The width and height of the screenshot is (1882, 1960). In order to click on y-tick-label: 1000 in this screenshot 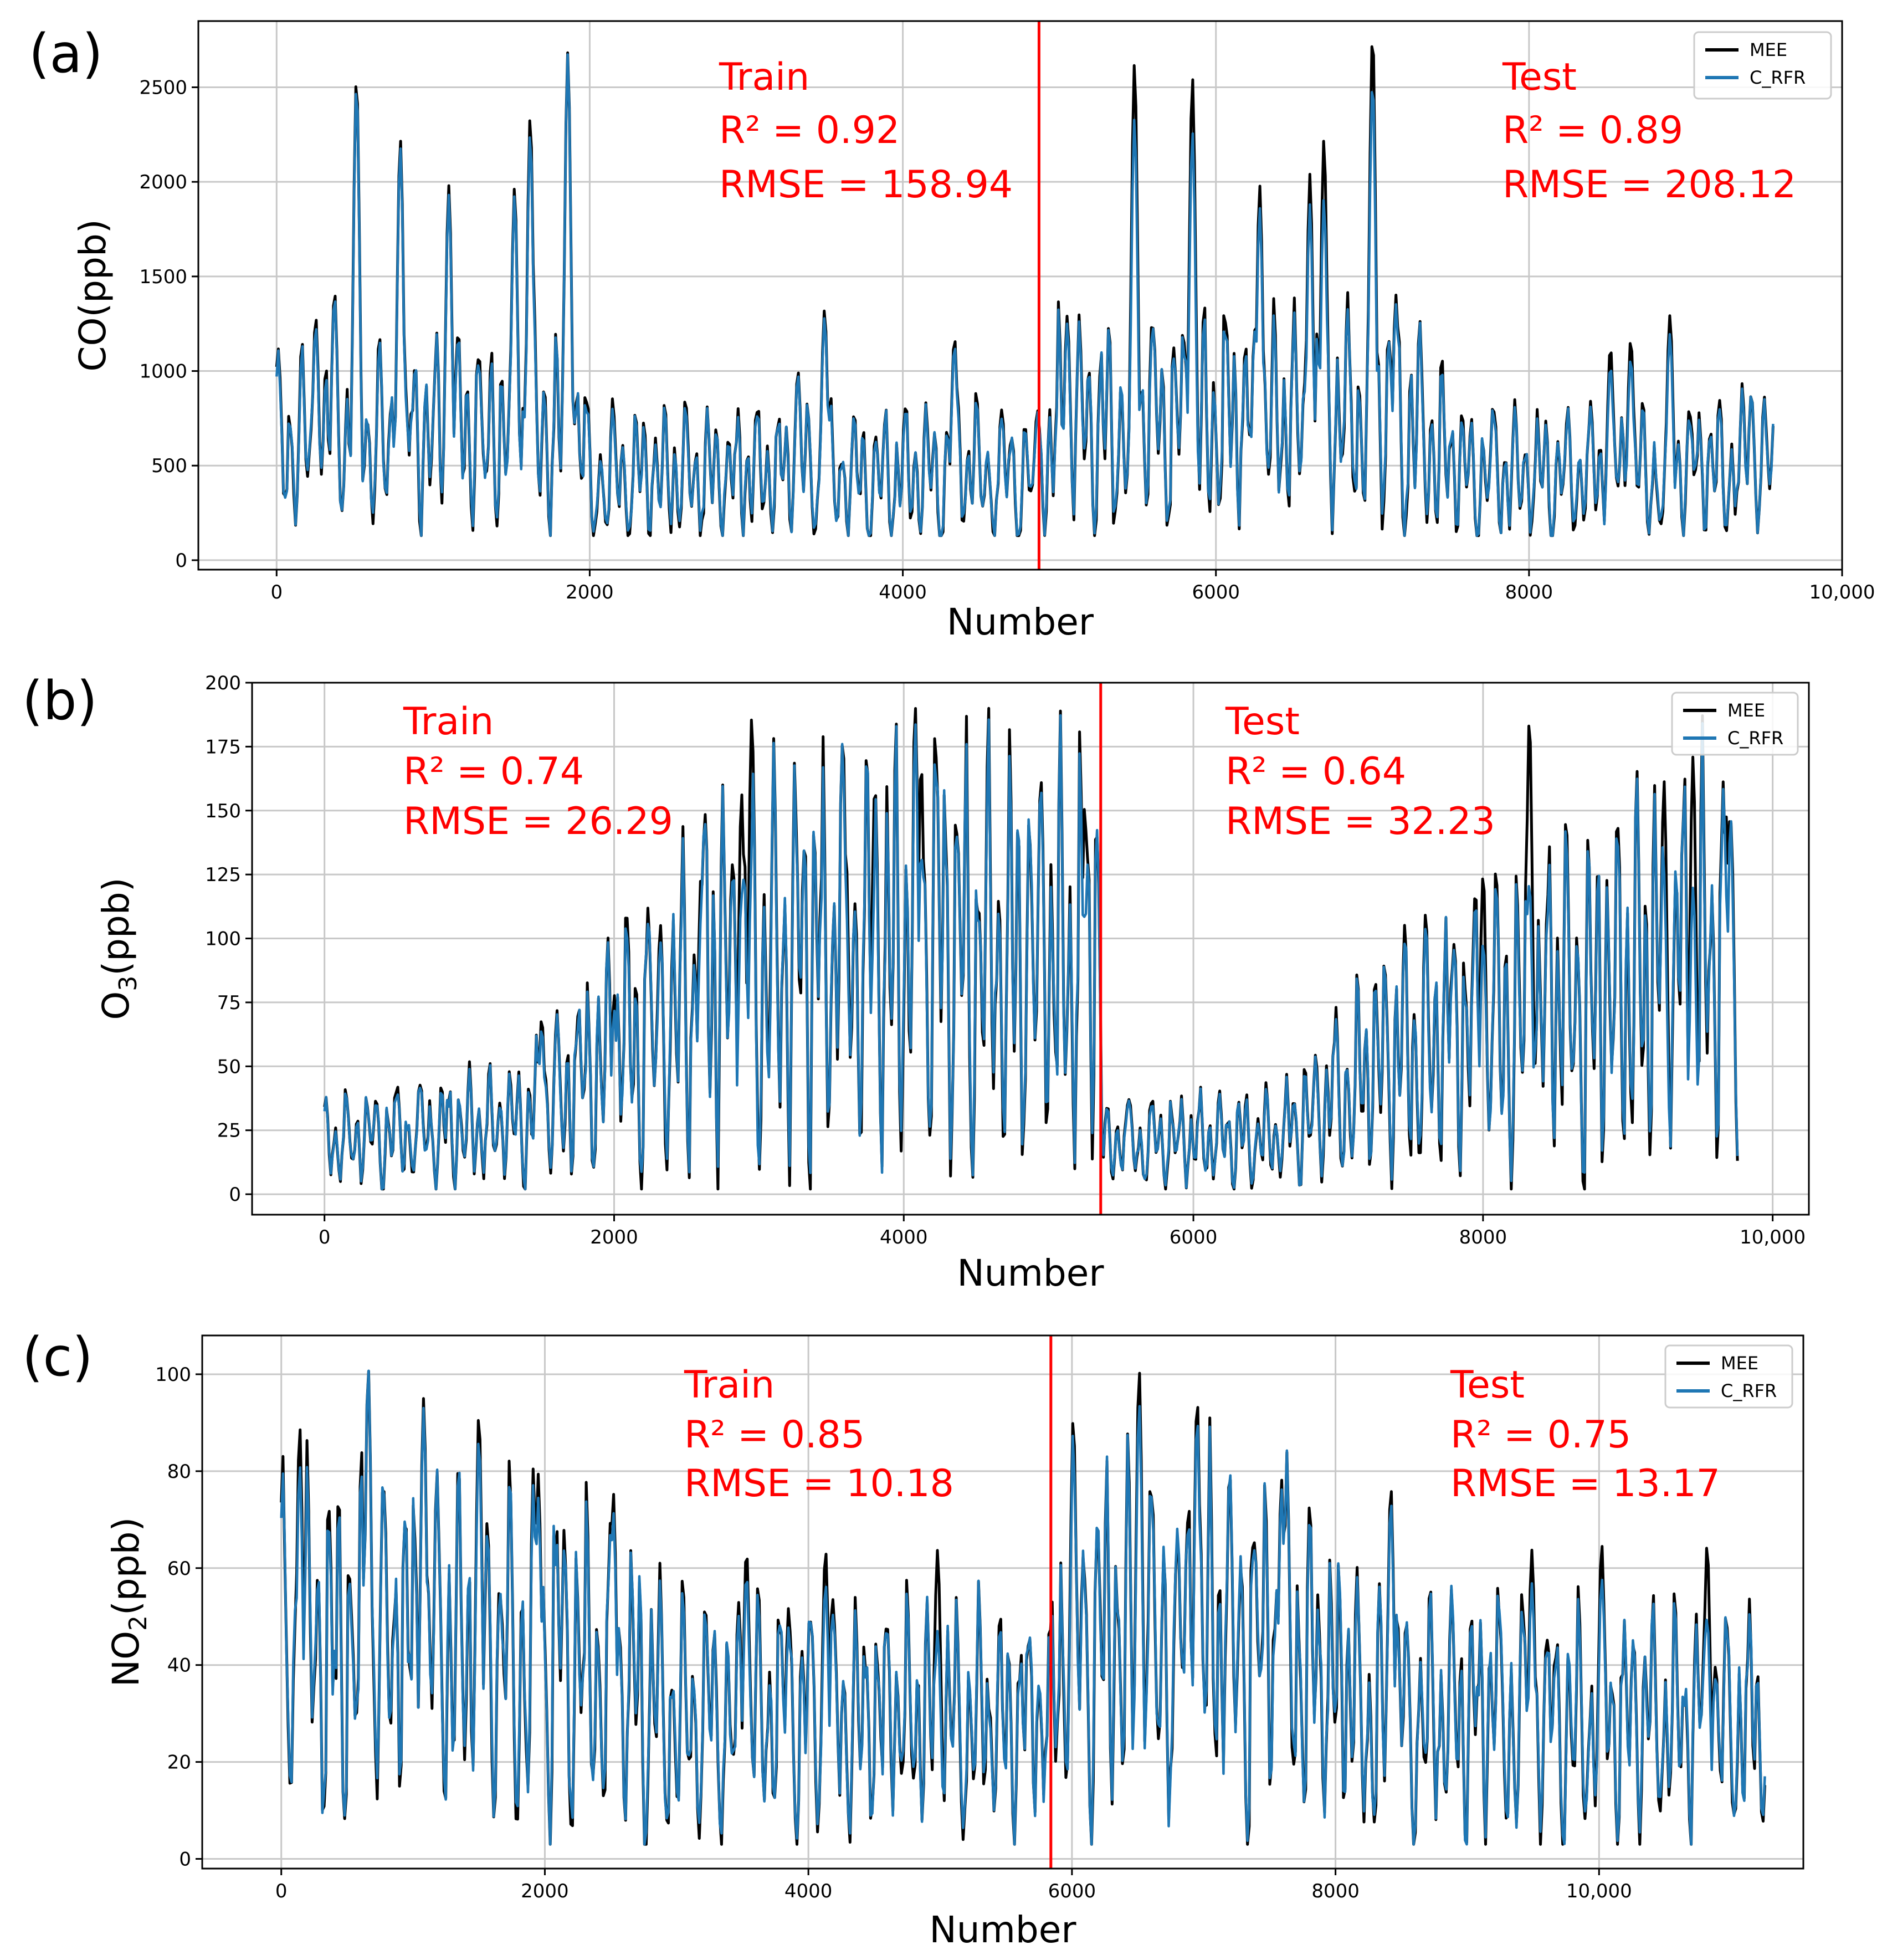, I will do `click(163, 372)`.